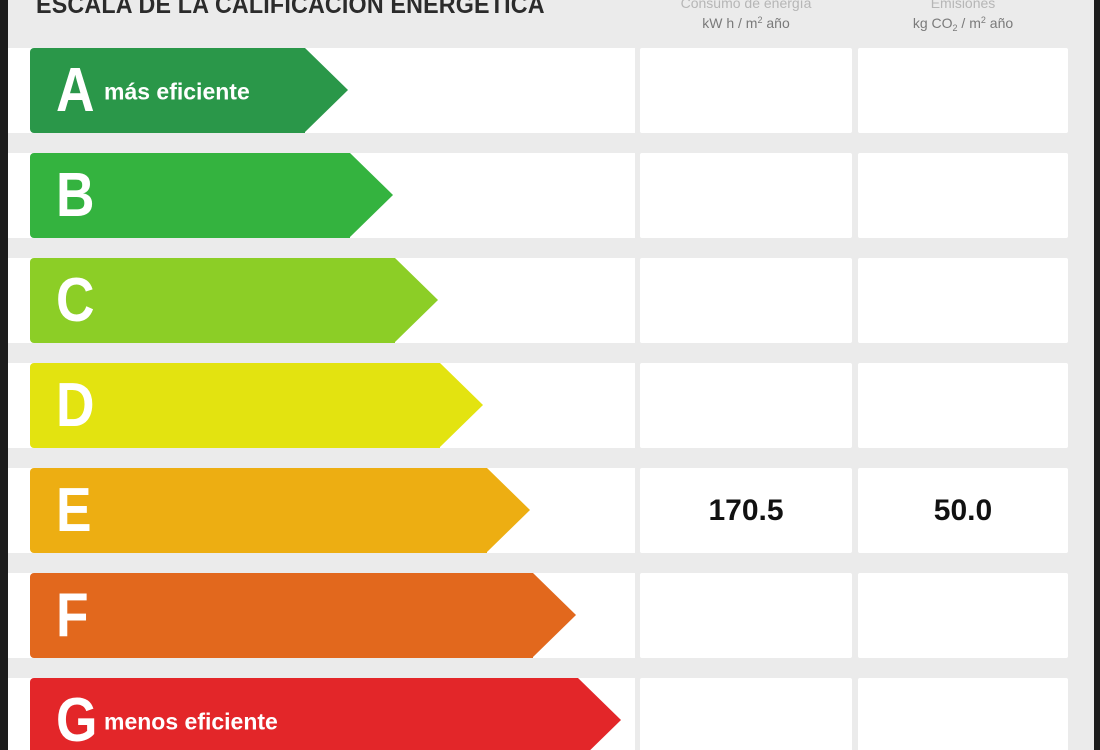  I want to click on consumo-value-cell: 170.5, so click(746, 510).